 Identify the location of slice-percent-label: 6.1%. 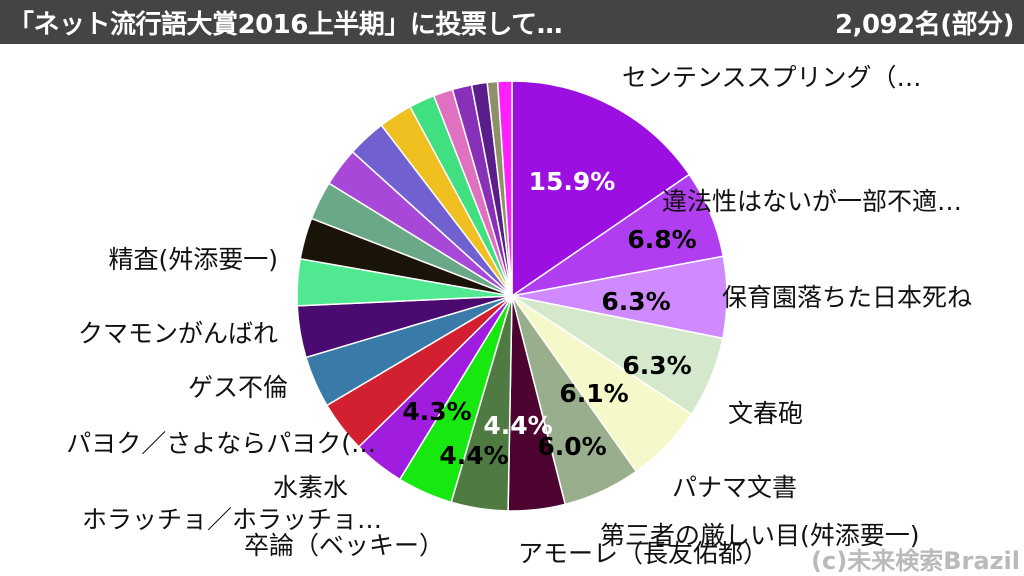
(593, 393).